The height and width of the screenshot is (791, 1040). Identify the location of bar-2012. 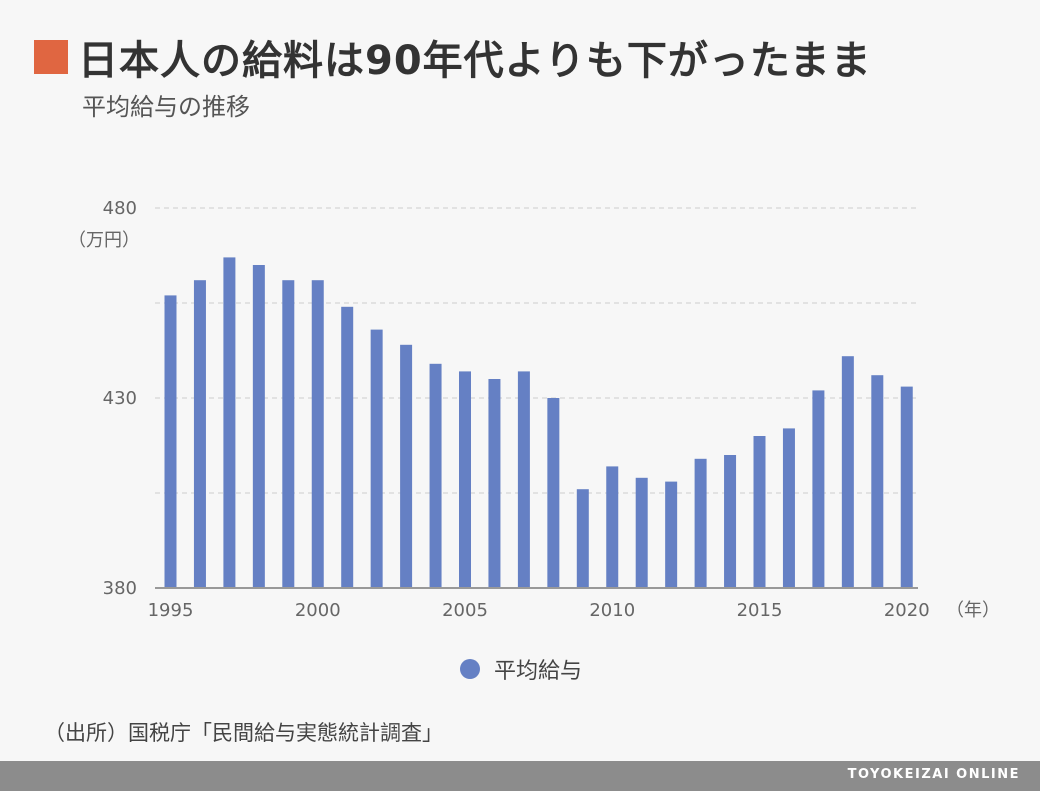
(671, 534).